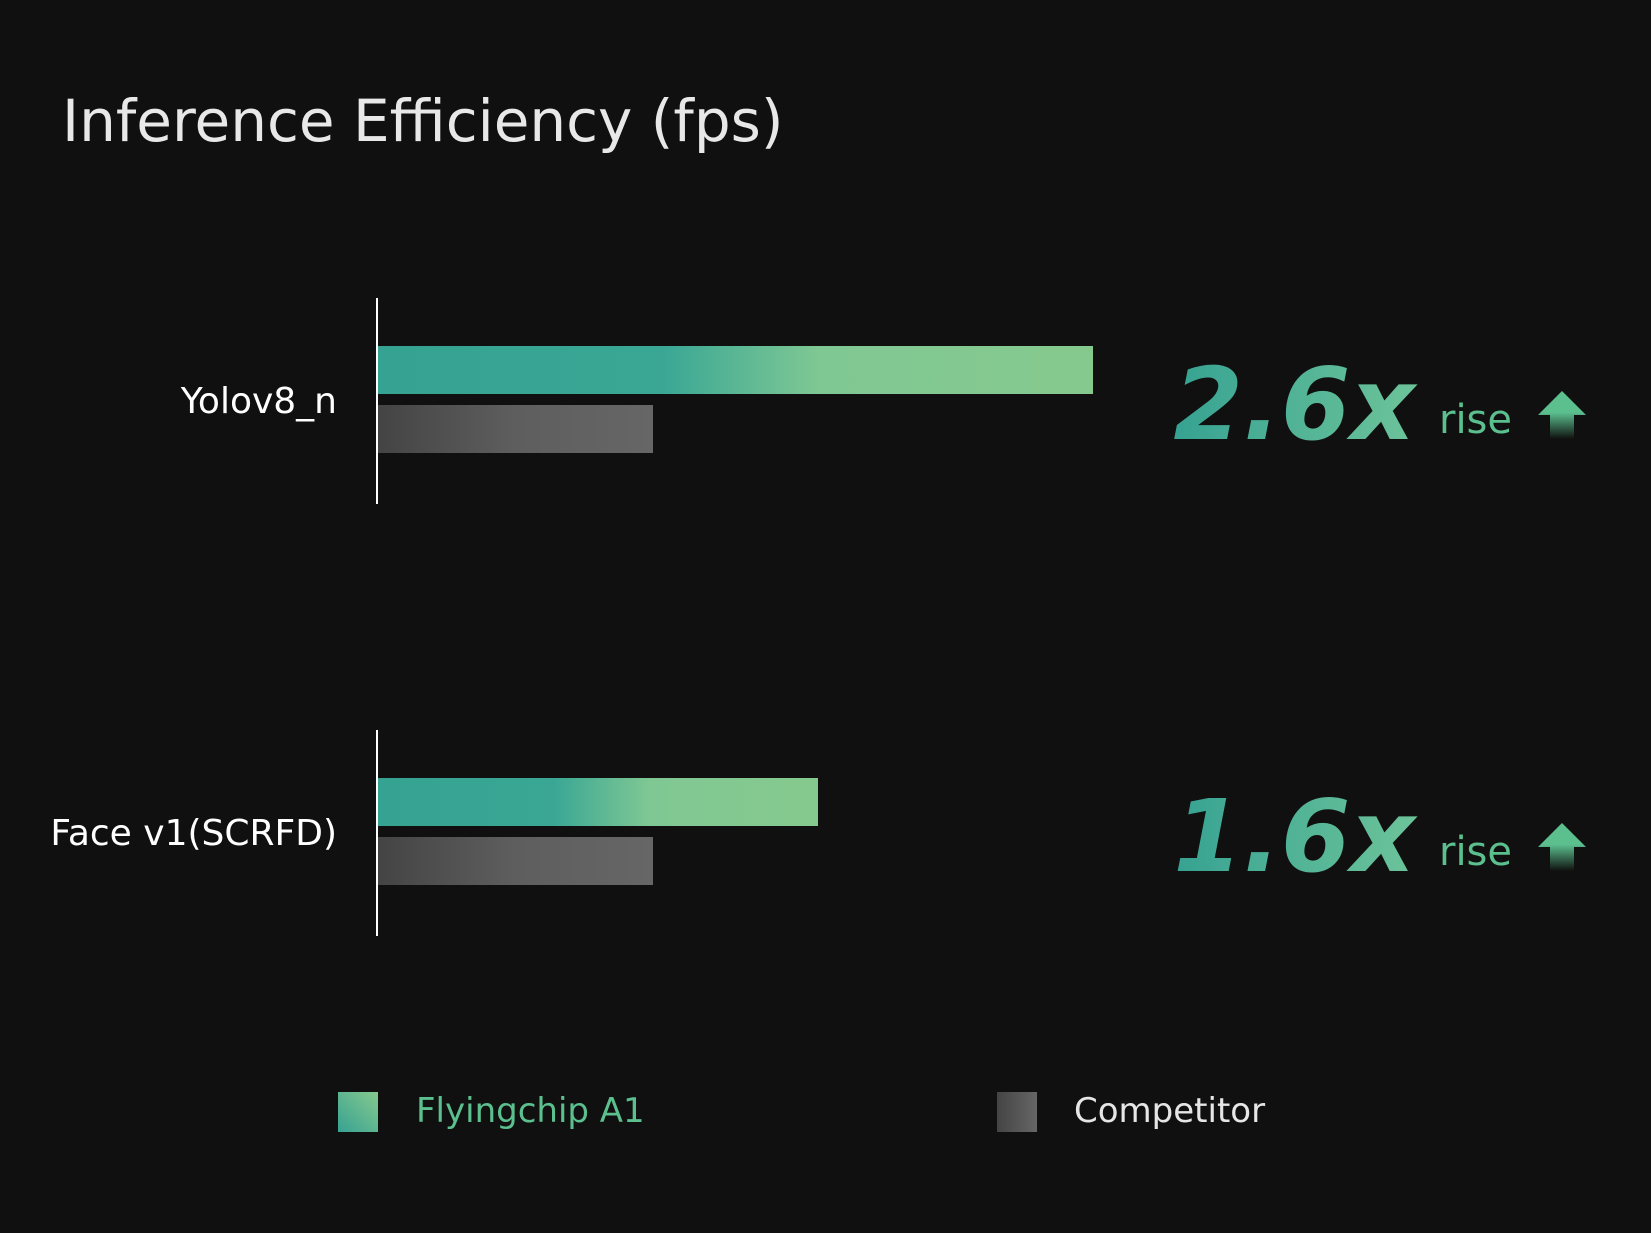  Describe the element at coordinates (193, 833) in the screenshot. I see `category-label-cat-1: Face v1(SCRFD)` at that location.